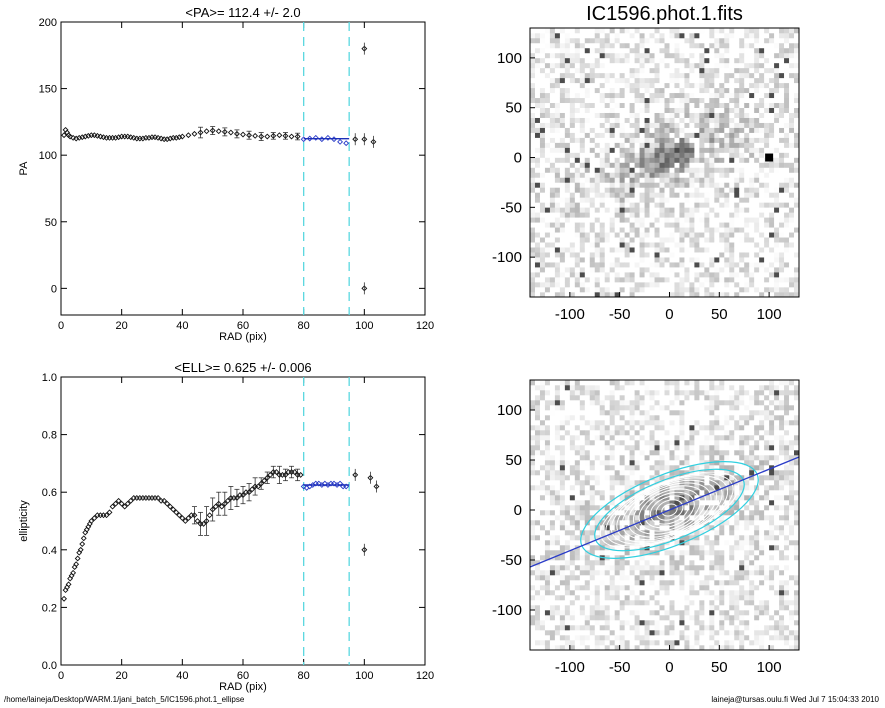  I want to click on x-tick-label: -50, so click(620, 314).